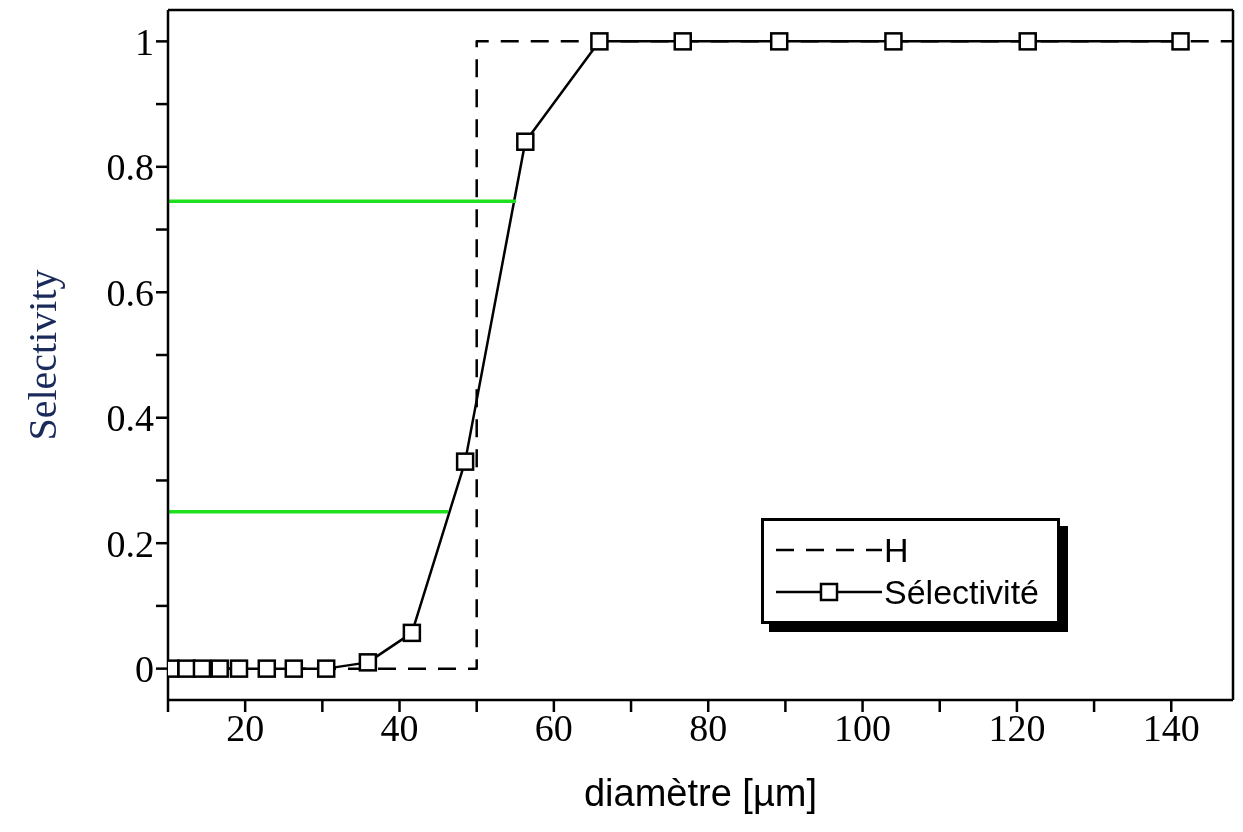 The height and width of the screenshot is (832, 1243). Describe the element at coordinates (708, 727) in the screenshot. I see `x-tick-label: 80` at that location.